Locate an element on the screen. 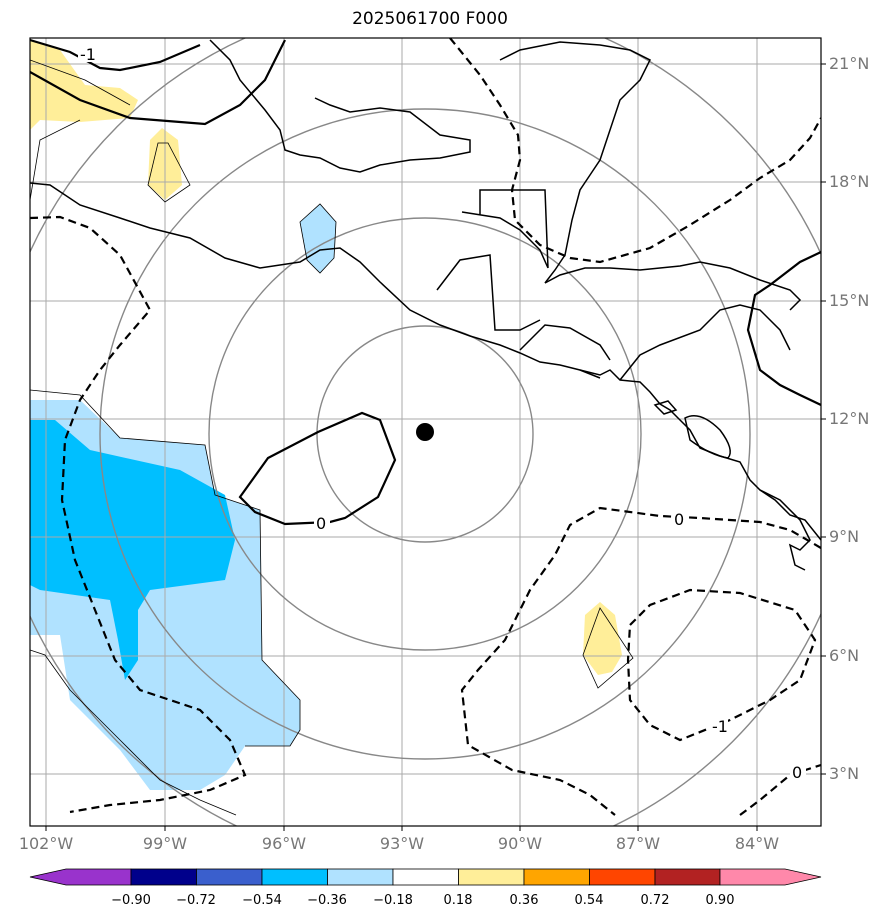 The height and width of the screenshot is (924, 891). lon-label: 84°W is located at coordinates (757, 843).